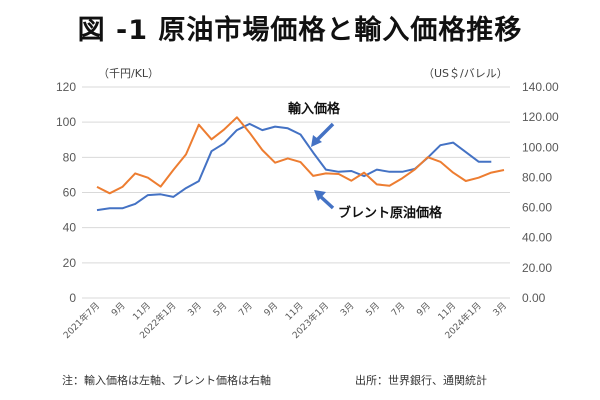  What do you see at coordinates (66, 122) in the screenshot?
I see `left-tick-label: 100` at bounding box center [66, 122].